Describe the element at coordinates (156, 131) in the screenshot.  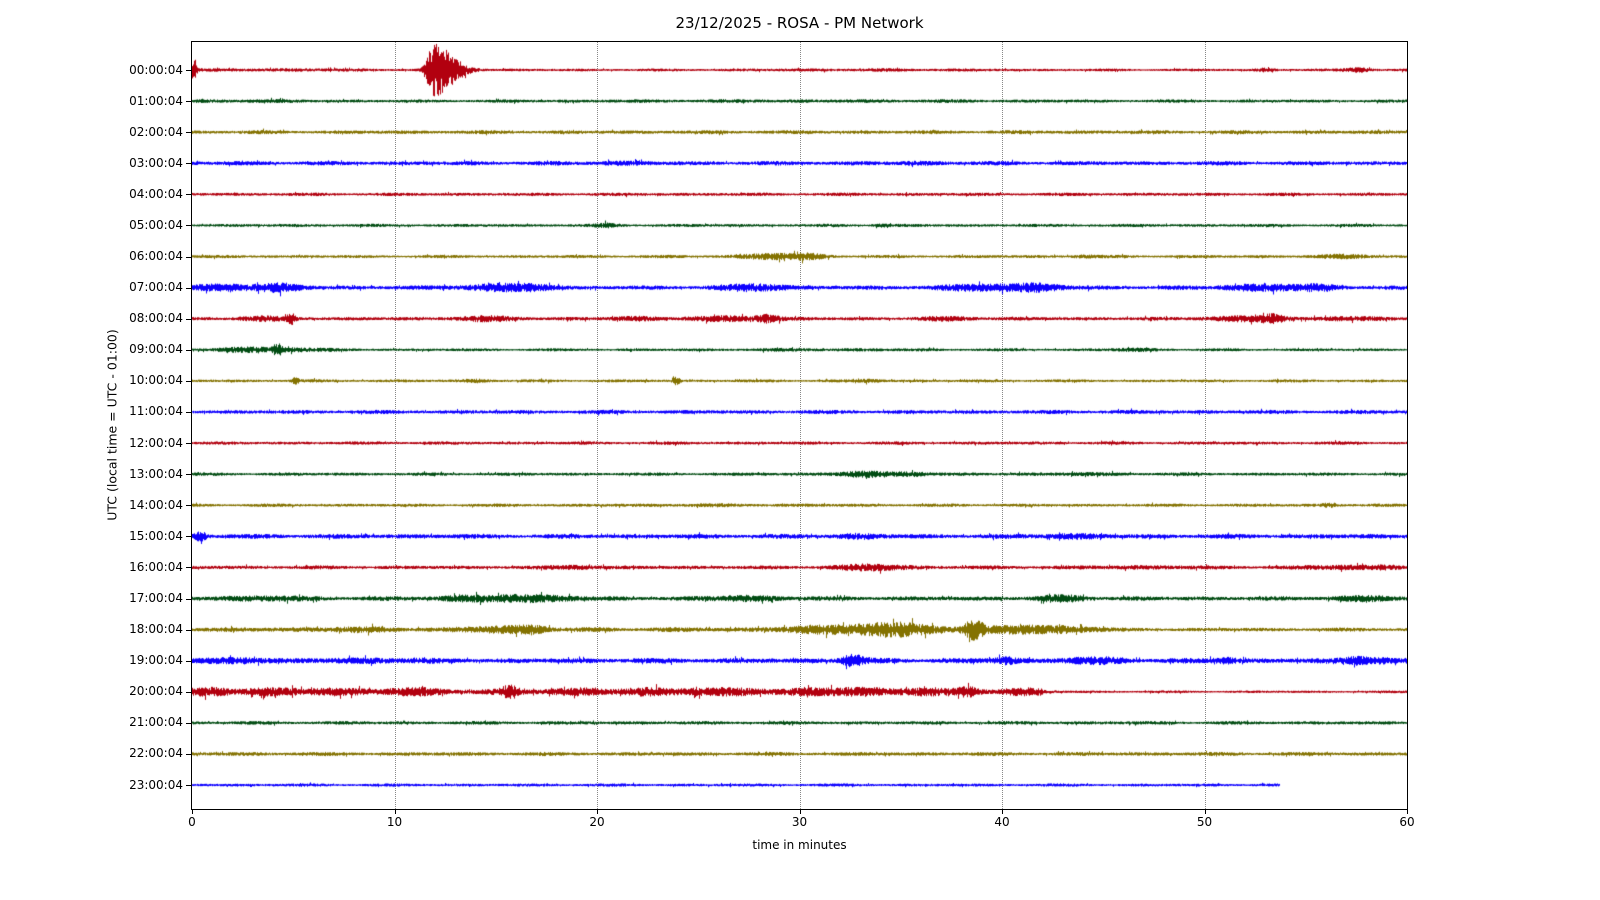
I see `row-label-2: 02:00:04` at that location.